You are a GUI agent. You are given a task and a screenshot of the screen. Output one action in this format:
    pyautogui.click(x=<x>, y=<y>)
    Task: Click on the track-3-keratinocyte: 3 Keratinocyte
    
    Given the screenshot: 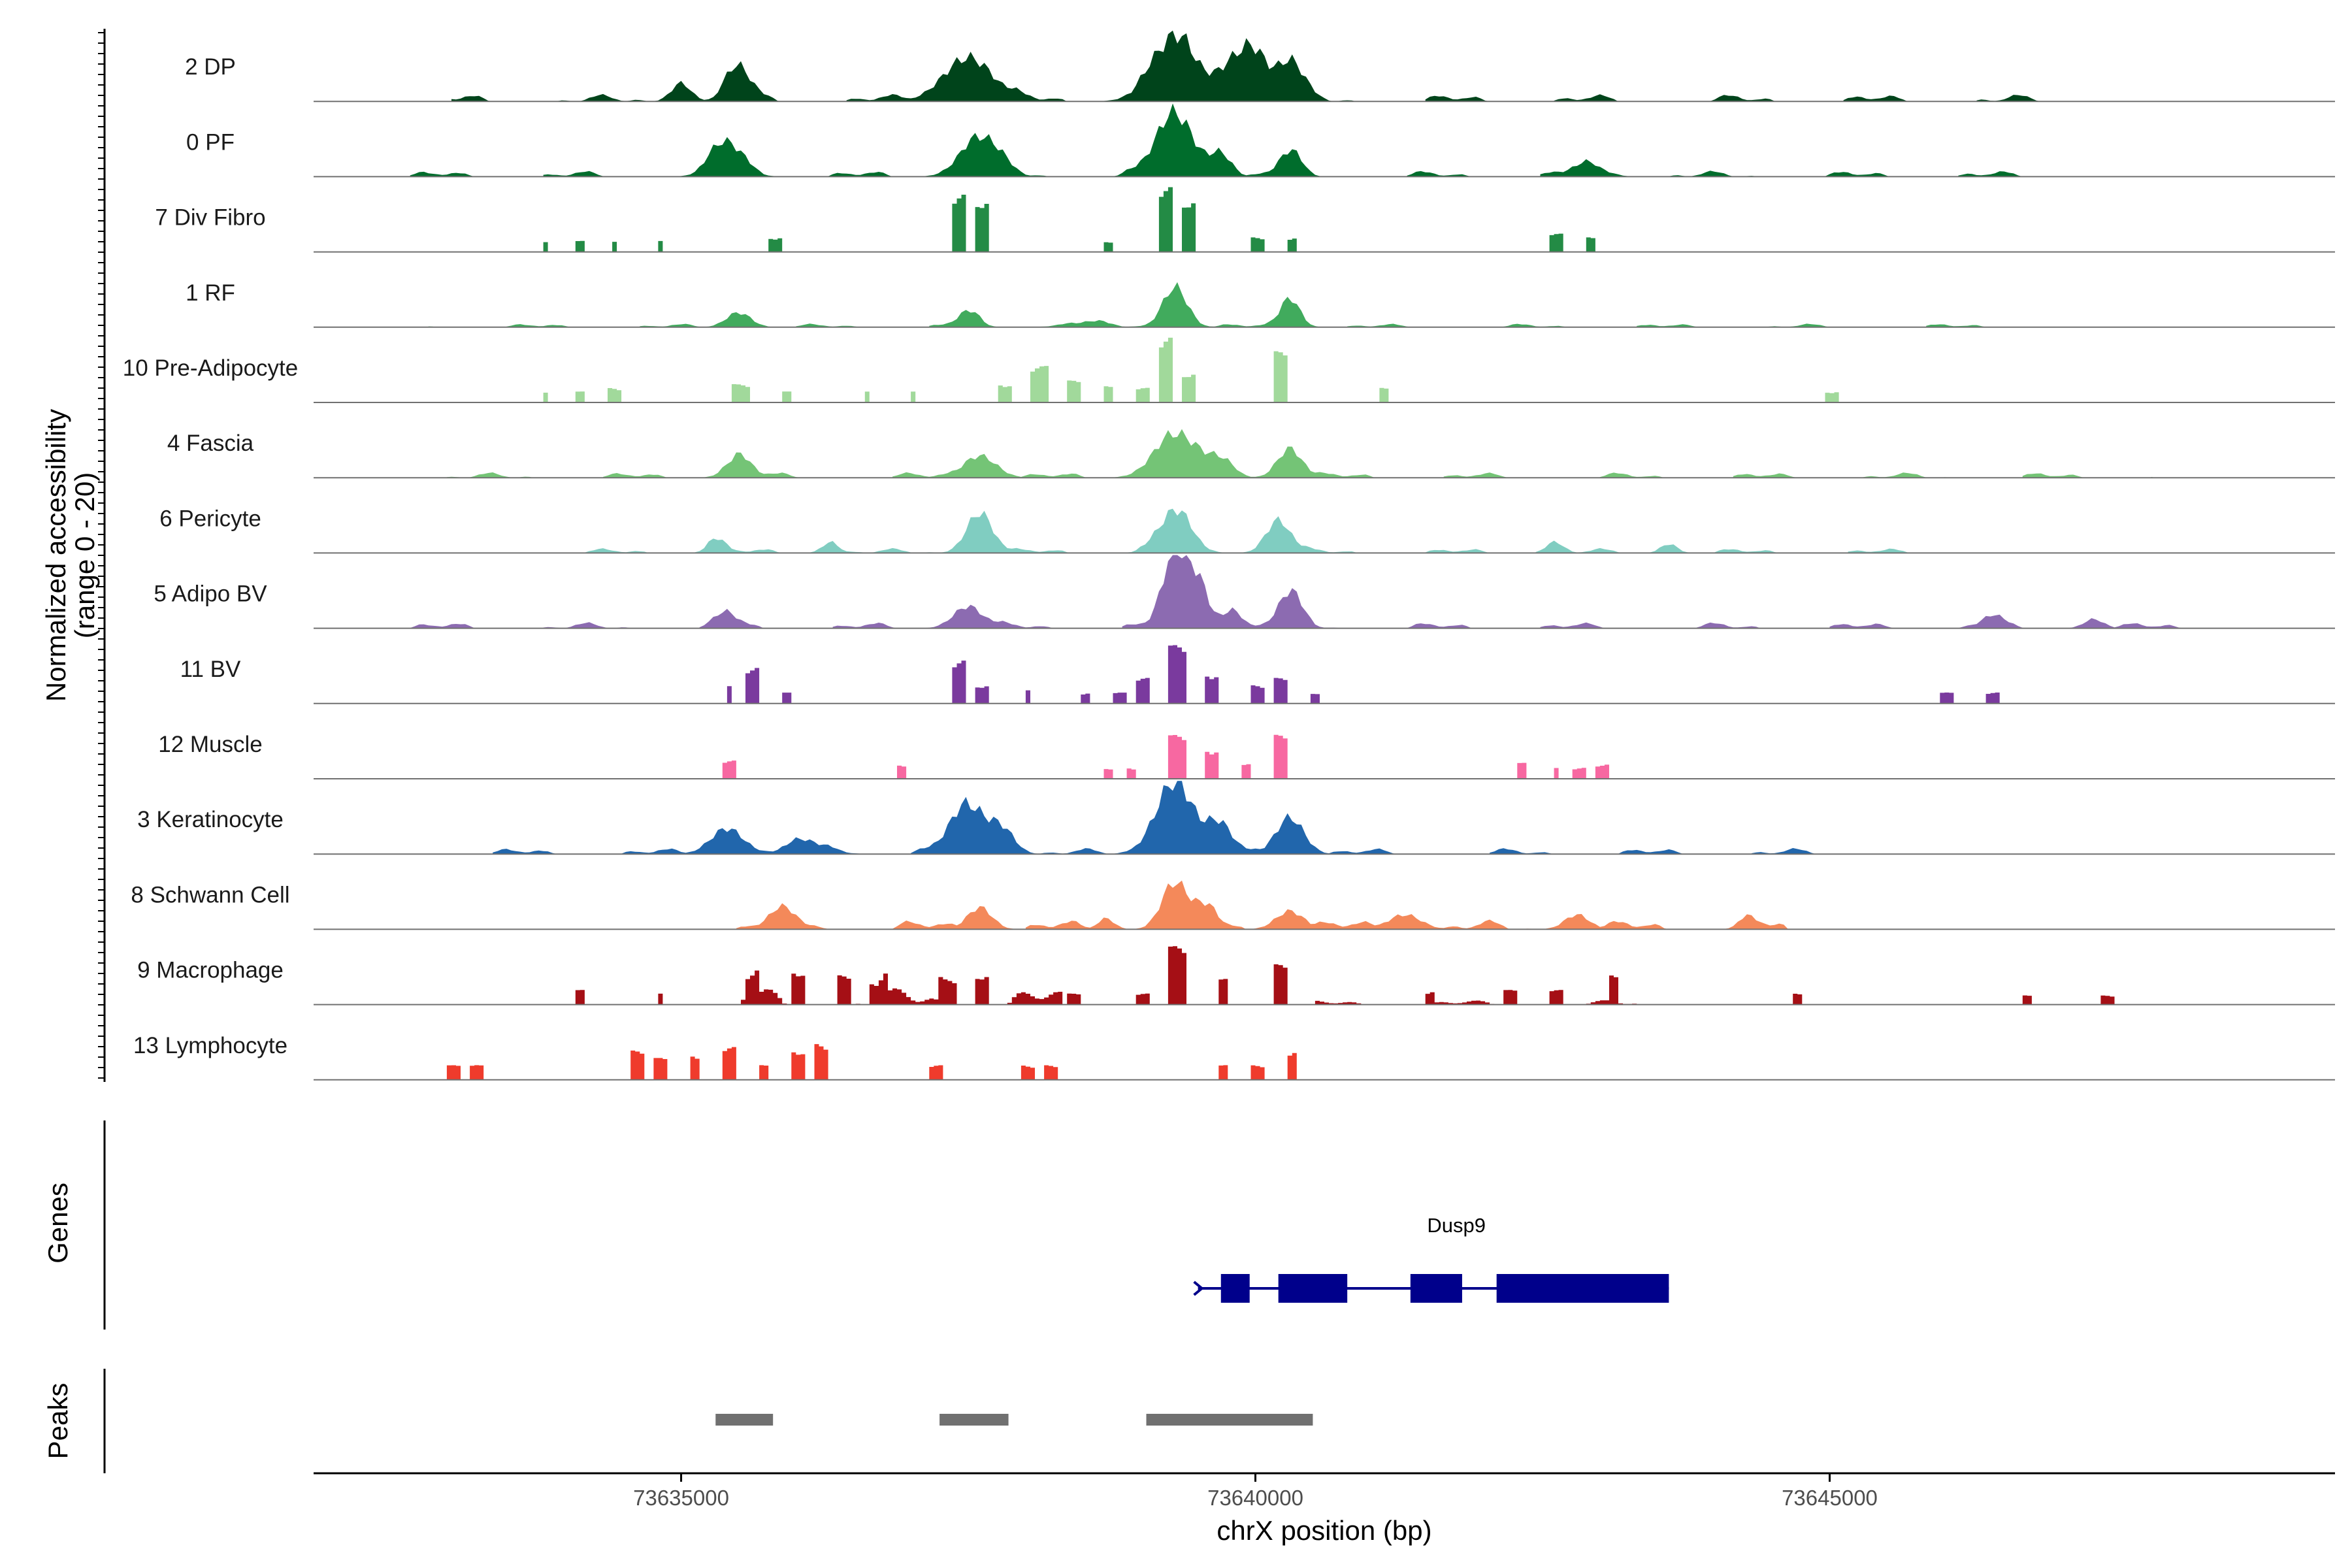 What is the action you would take?
    pyautogui.click(x=1236, y=818)
    